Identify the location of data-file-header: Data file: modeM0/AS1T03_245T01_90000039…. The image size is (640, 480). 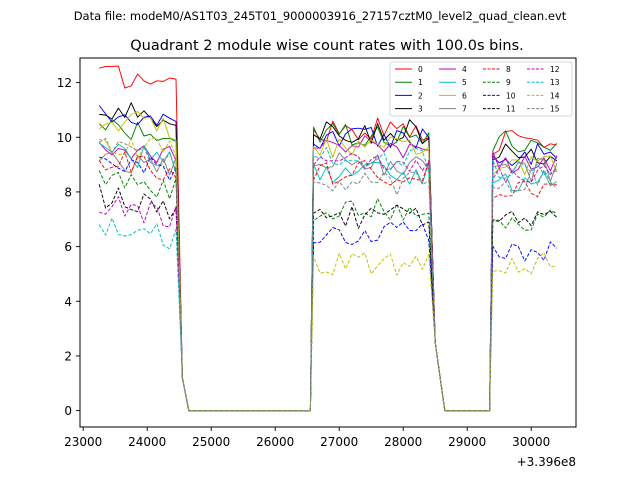
(320, 16).